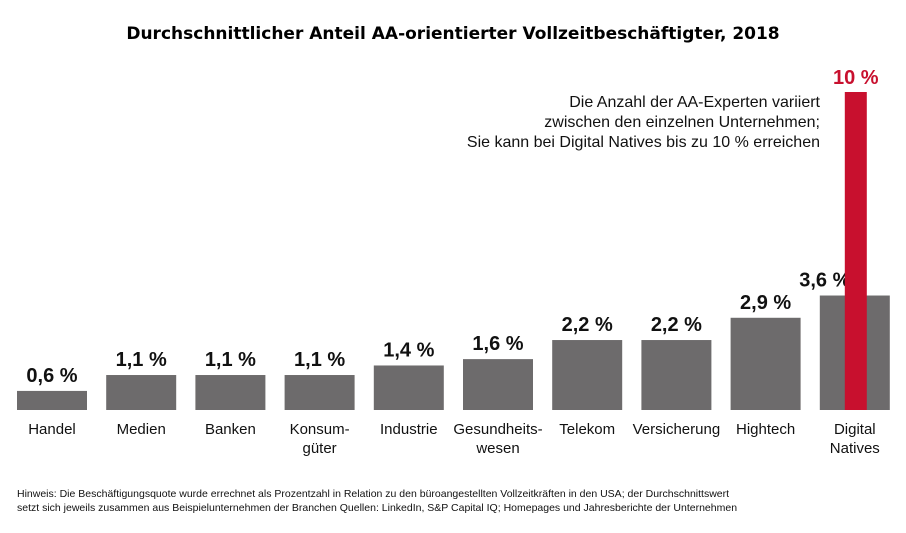  Describe the element at coordinates (824, 281) in the screenshot. I see `value-label: 3,6 %` at that location.